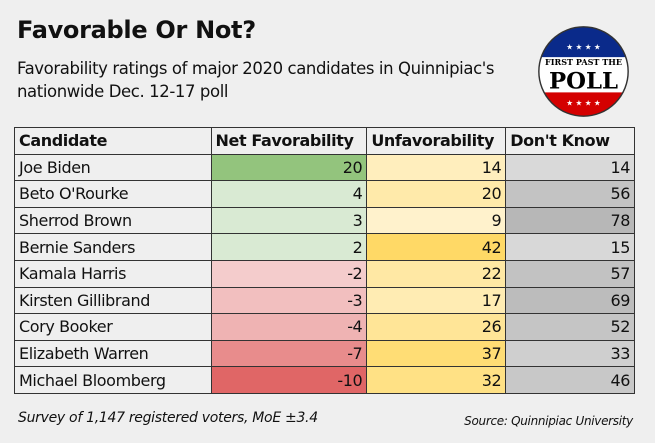  Describe the element at coordinates (113, 194) in the screenshot. I see `candidate-cell: Beto O'Rourke` at that location.